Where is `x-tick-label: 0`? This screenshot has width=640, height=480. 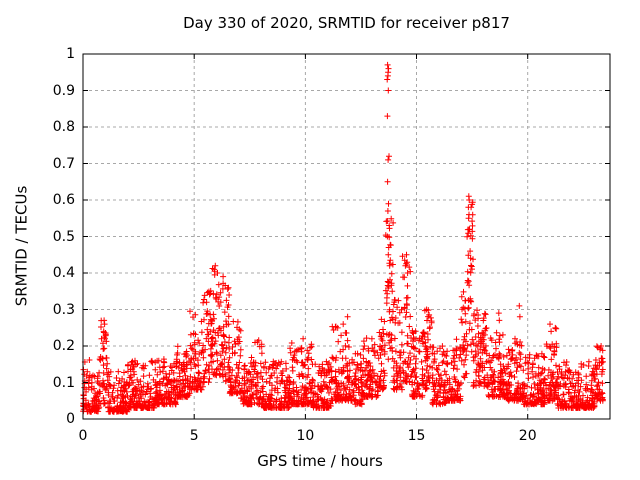 x-tick-label: 0 is located at coordinates (83, 436).